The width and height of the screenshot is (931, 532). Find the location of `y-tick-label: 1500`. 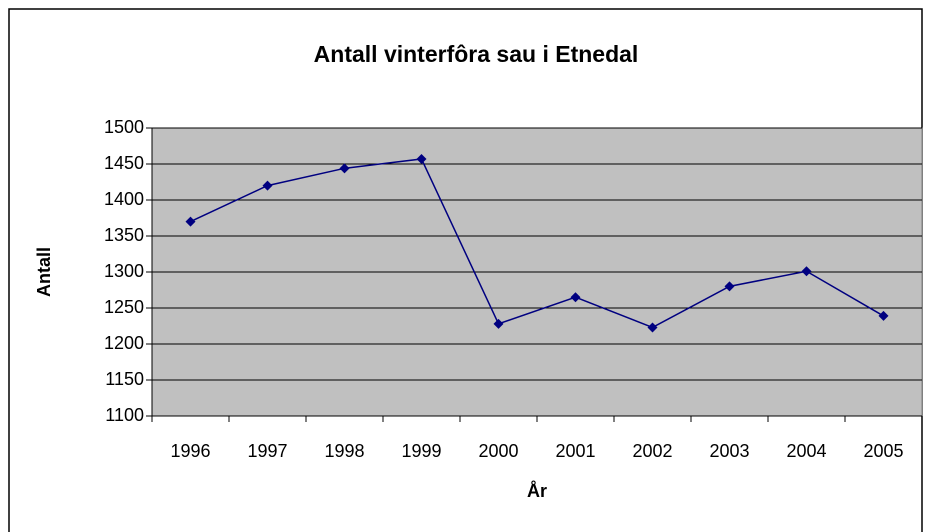

y-tick-label: 1500 is located at coordinates (124, 127).